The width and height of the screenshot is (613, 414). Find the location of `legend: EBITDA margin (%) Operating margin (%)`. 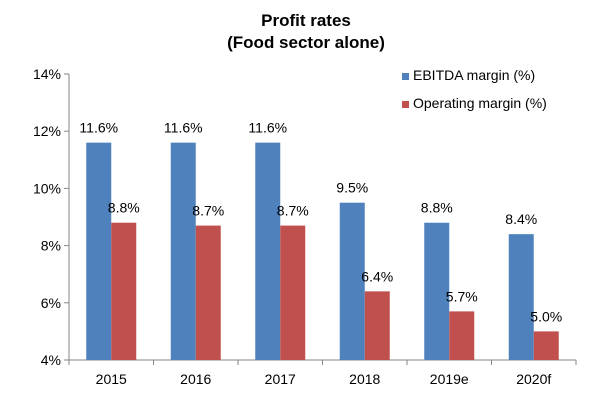

legend: EBITDA margin (%) Operating margin (%) is located at coordinates (474, 89).